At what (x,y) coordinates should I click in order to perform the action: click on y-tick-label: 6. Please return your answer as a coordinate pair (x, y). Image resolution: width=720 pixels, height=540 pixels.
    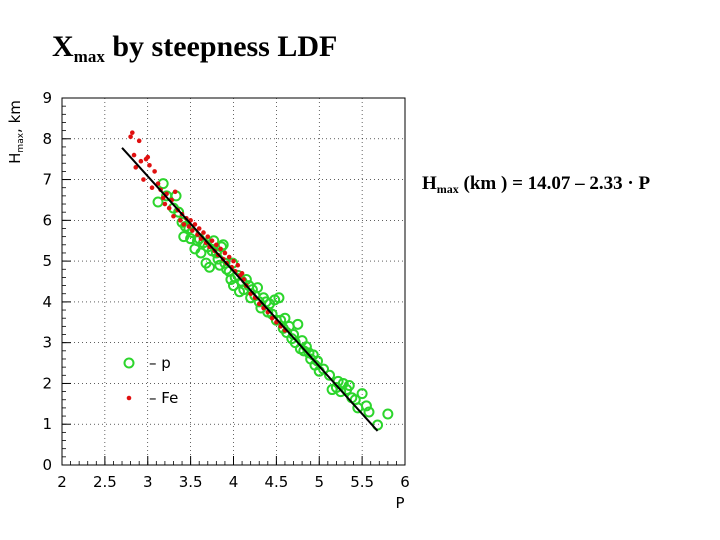
    Looking at the image, I should click on (47, 220).